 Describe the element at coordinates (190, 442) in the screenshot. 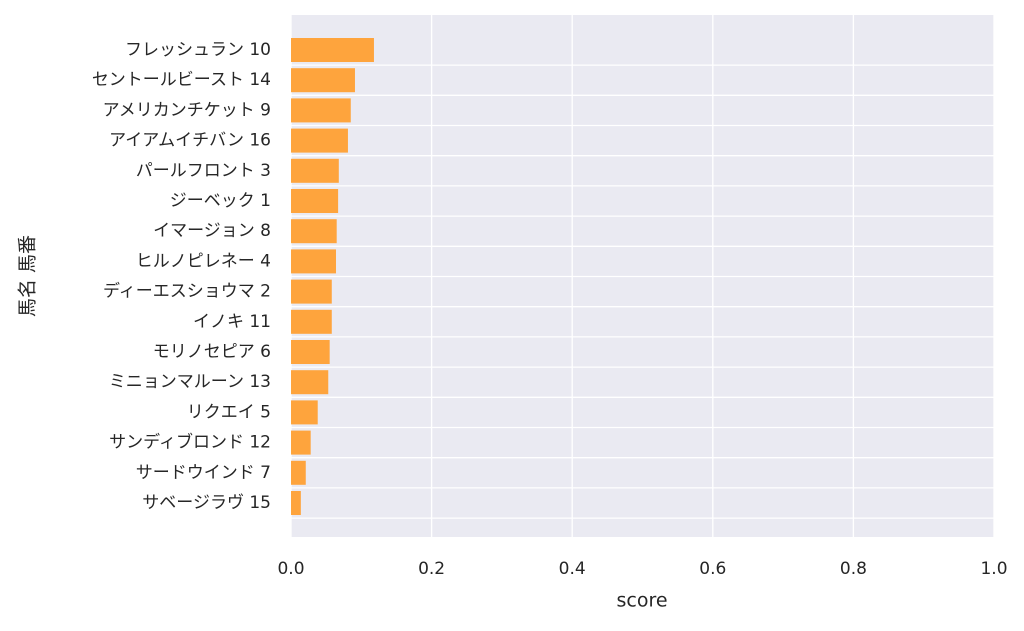

I see `y-tick-label: サンディブロンド 12` at that location.